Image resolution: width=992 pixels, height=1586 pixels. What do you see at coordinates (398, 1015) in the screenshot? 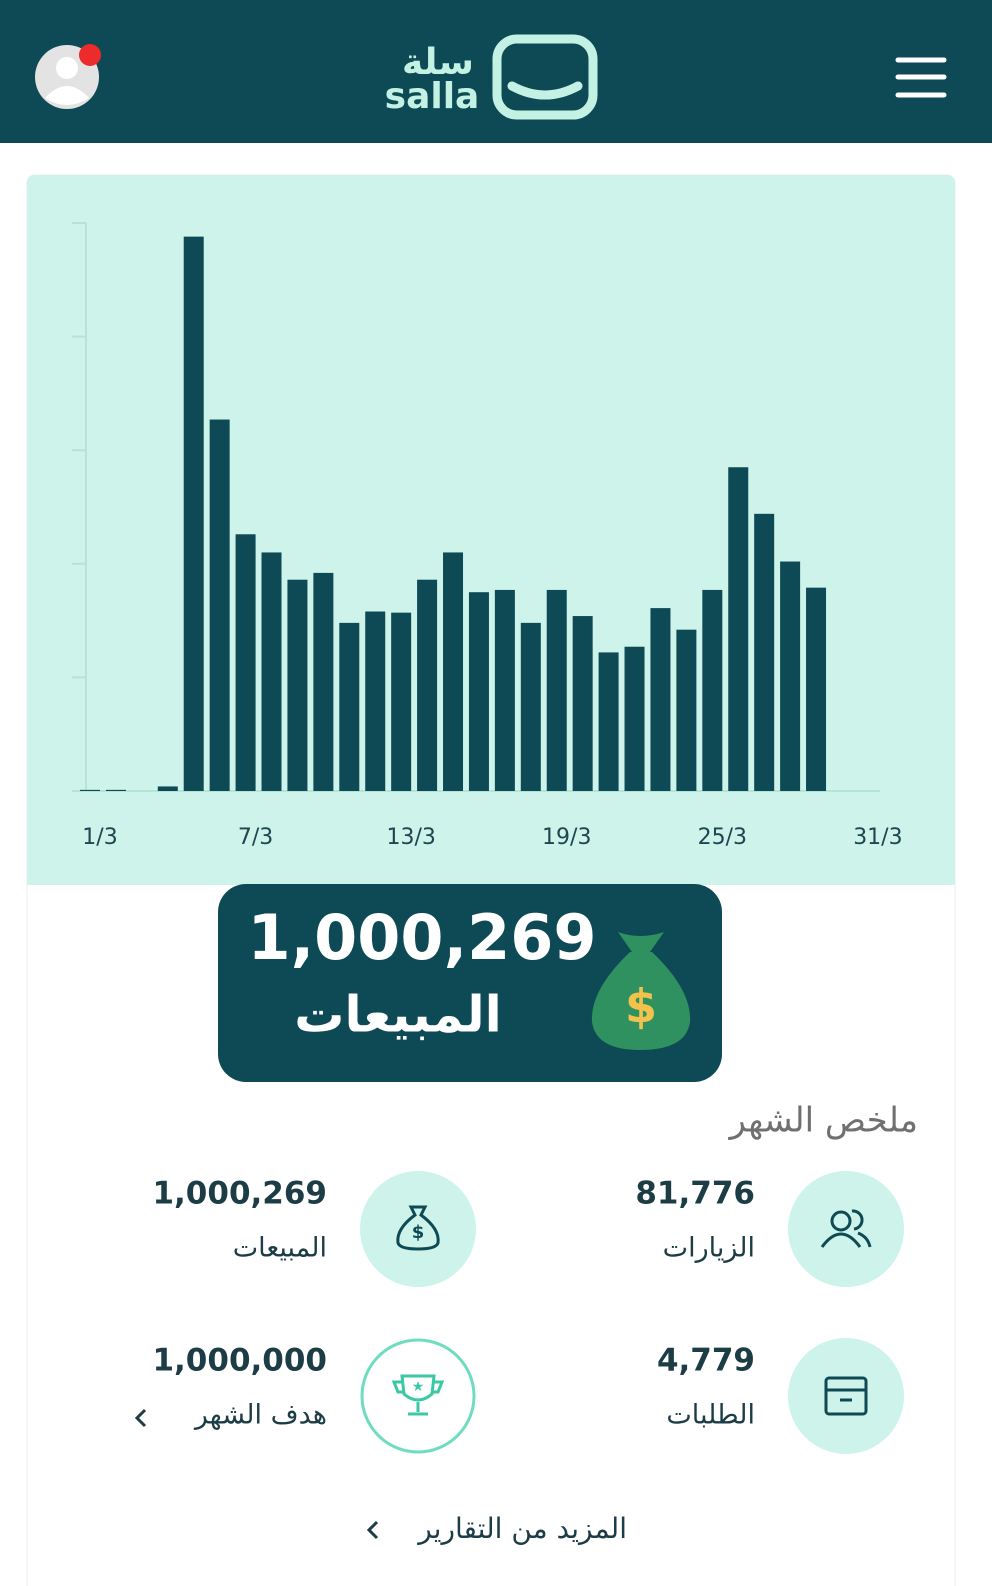
I see `highlight-label: المبيعات` at bounding box center [398, 1015].